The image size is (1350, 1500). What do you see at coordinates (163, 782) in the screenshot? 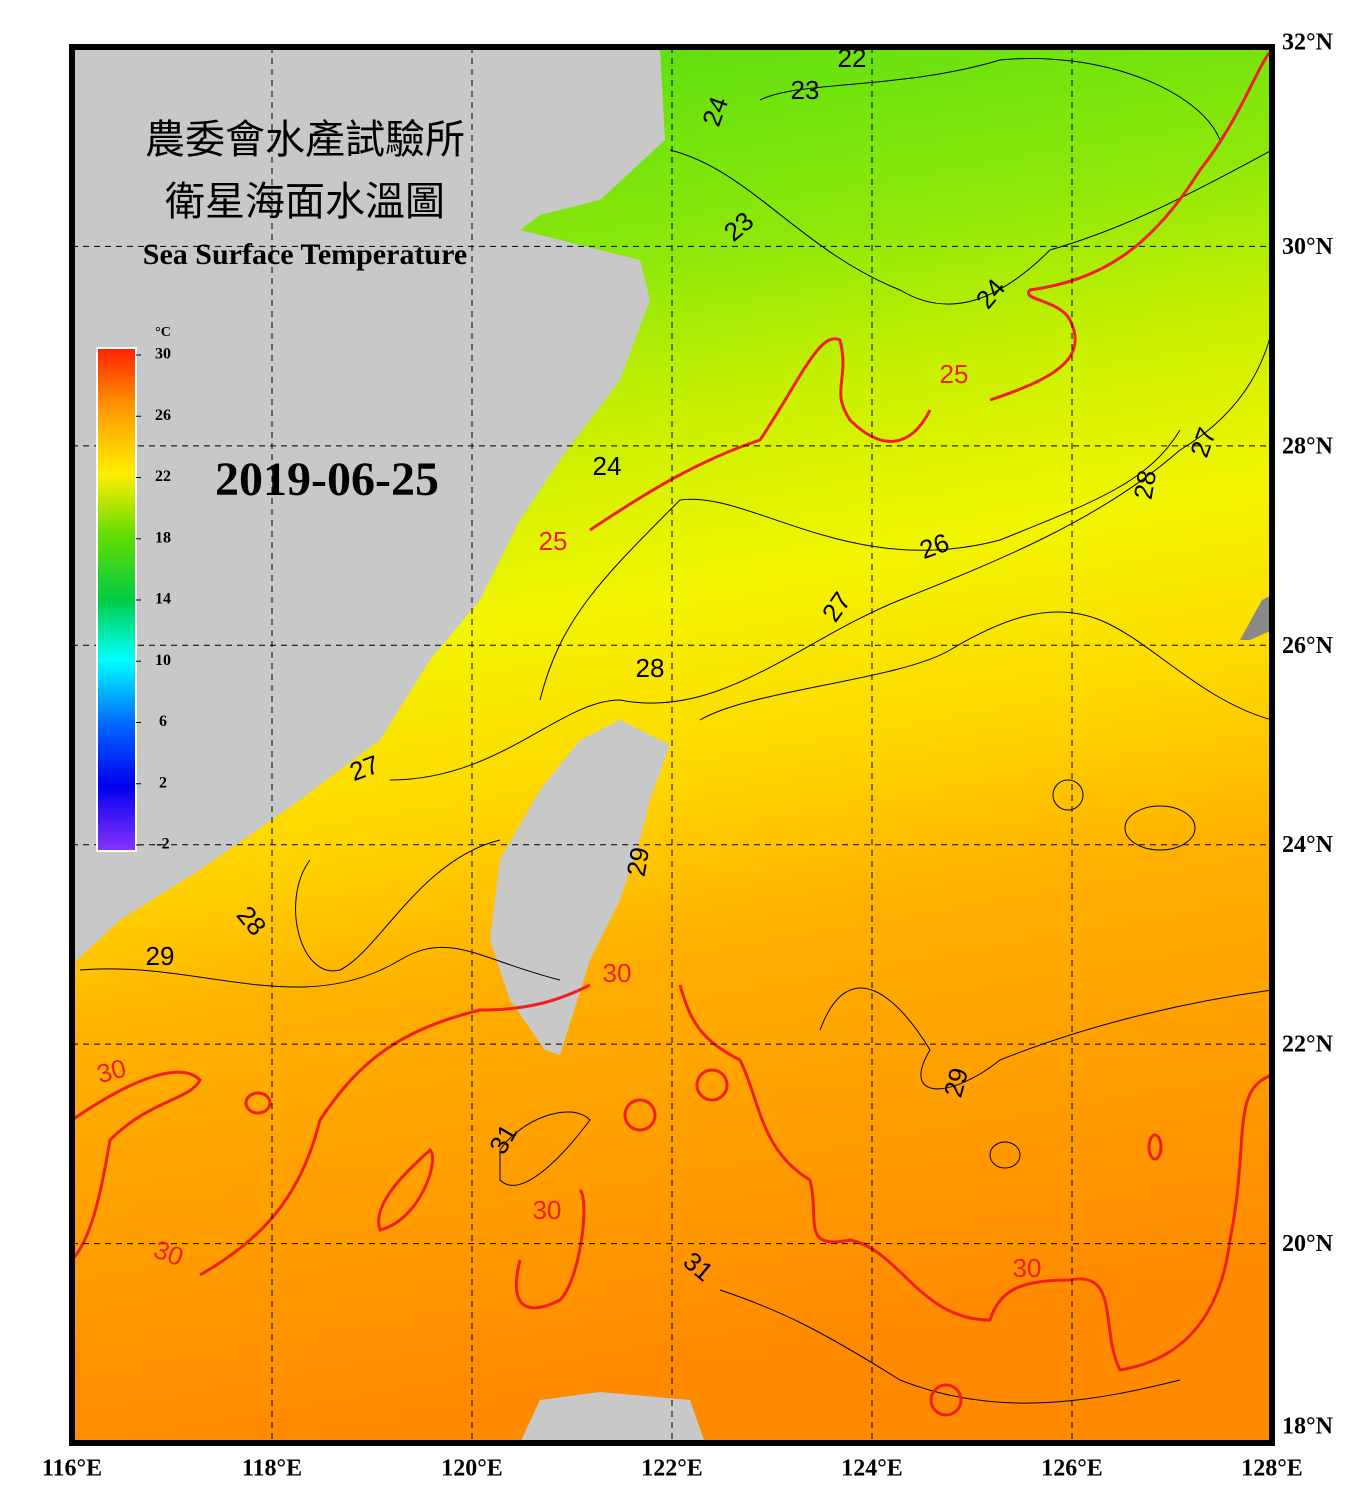
I see `colorbar-tick-label: 2` at bounding box center [163, 782].